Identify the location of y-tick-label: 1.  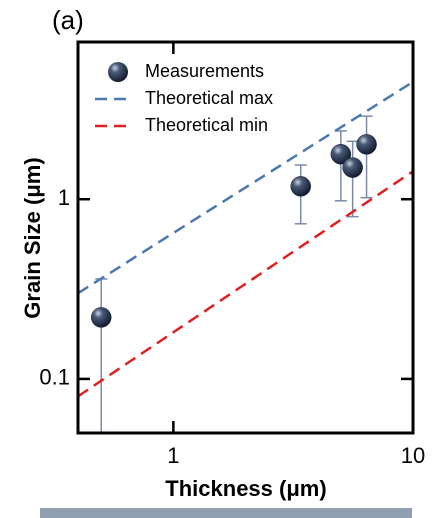
(64, 197).